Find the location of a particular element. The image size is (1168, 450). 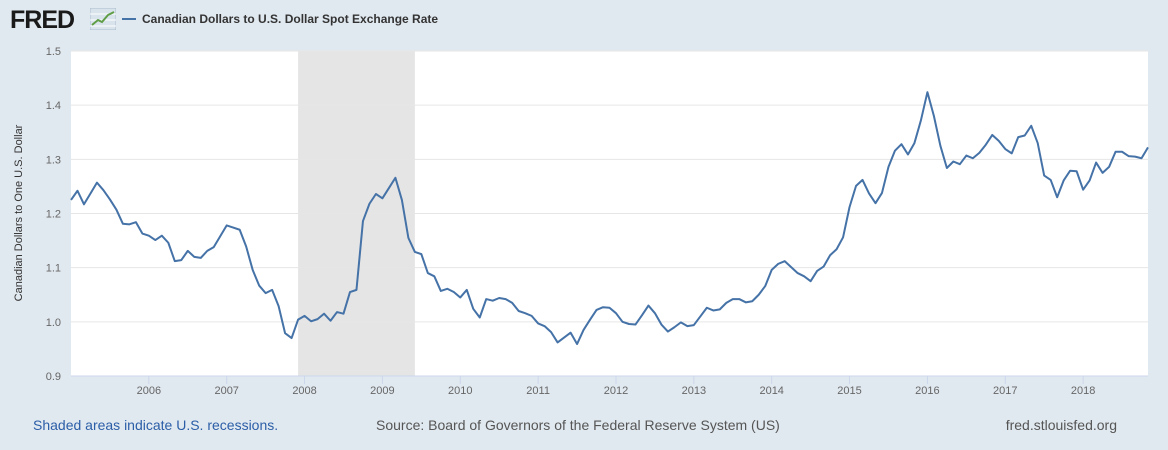

legend-swatch is located at coordinates (129, 19).